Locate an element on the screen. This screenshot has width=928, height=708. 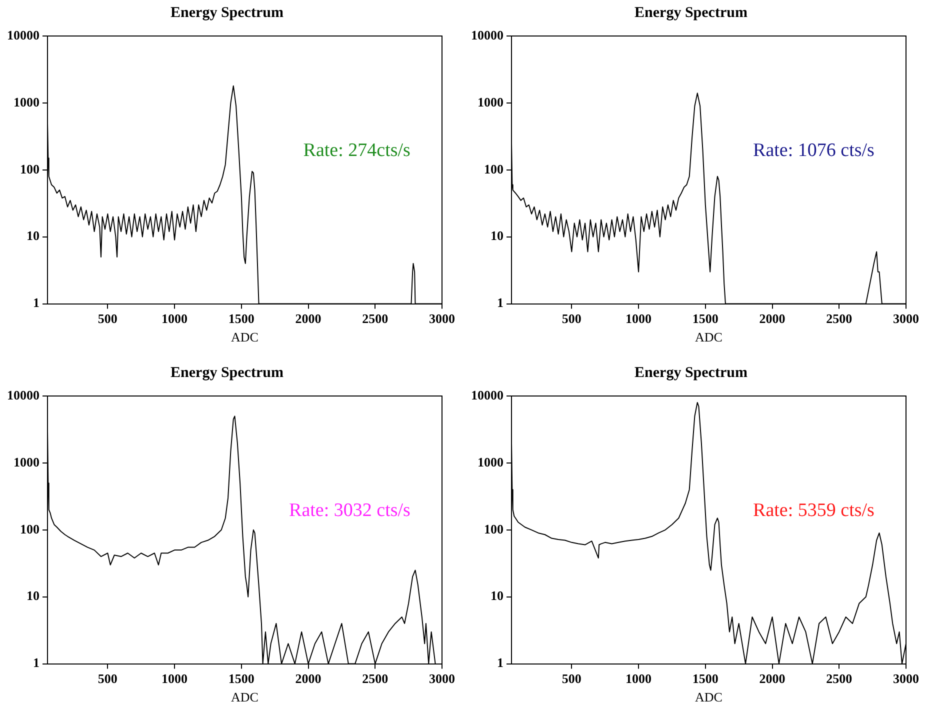
annotation: Rate: 274cts/s is located at coordinates (356, 151).